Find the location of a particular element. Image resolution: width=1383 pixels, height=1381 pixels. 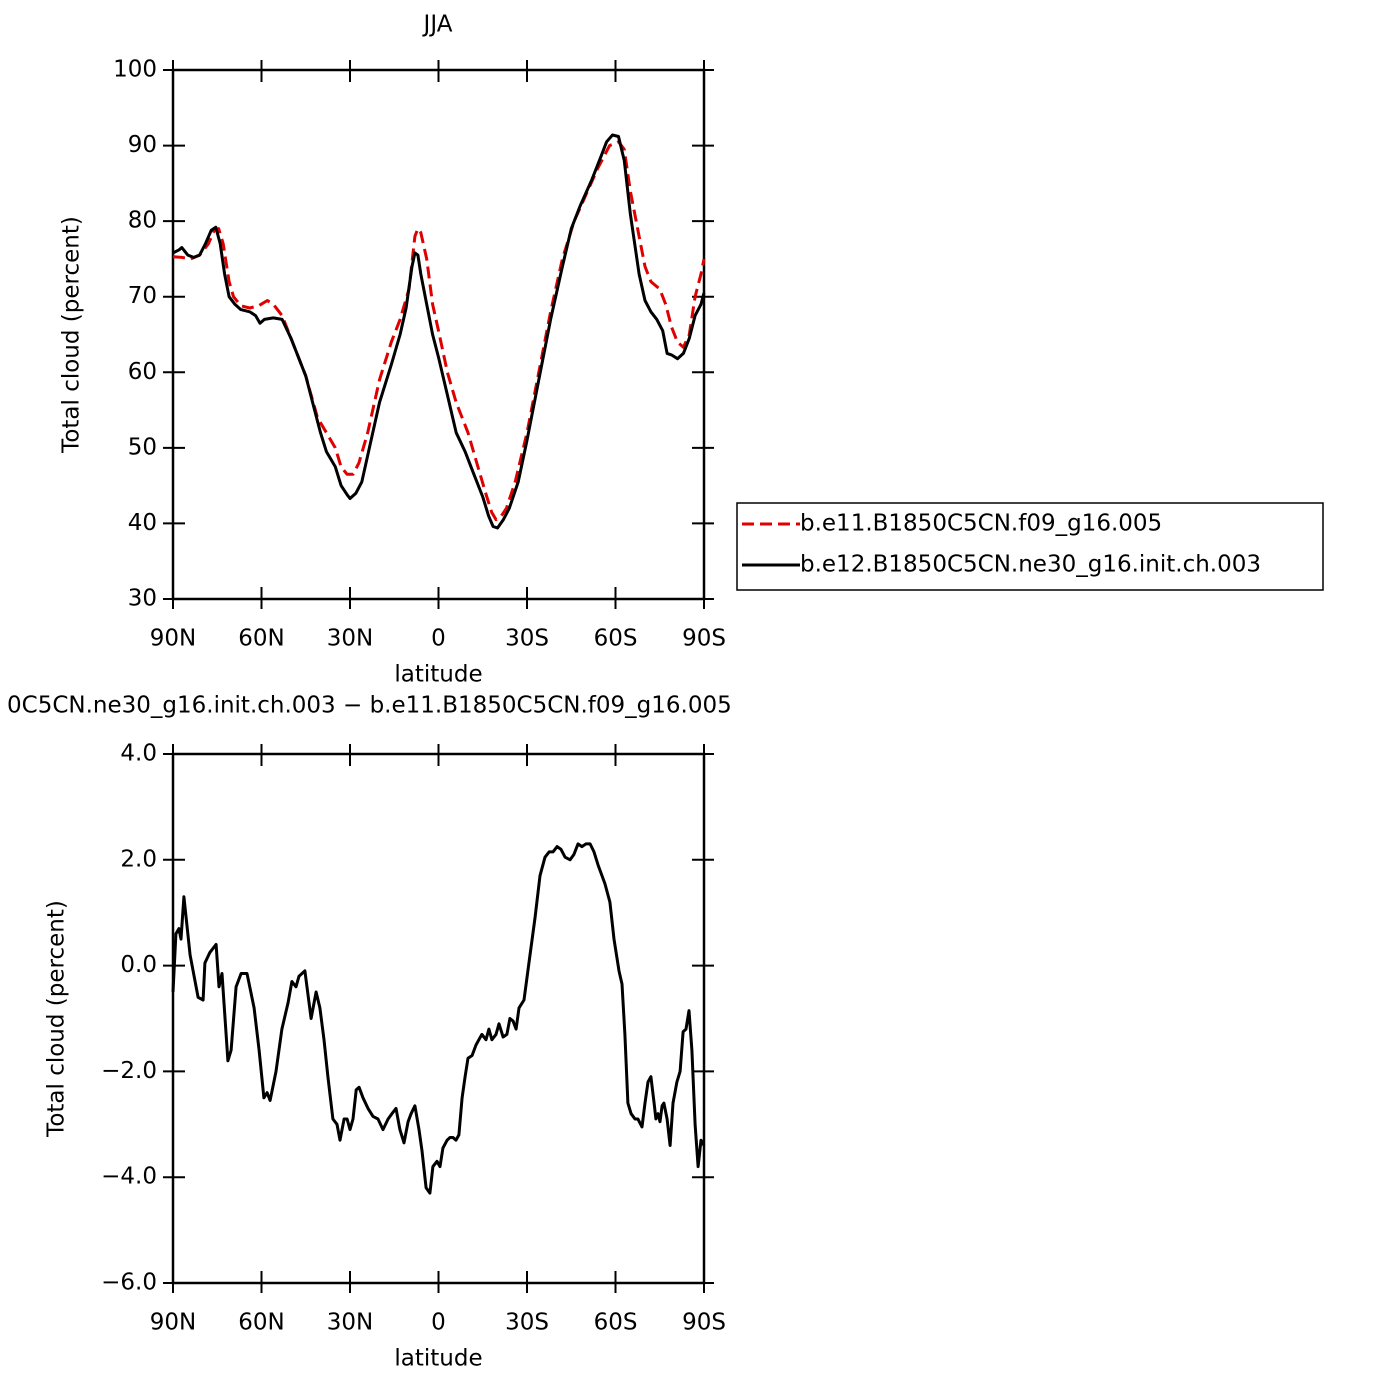

y-tick-label: −2.0 is located at coordinates (129, 1071).